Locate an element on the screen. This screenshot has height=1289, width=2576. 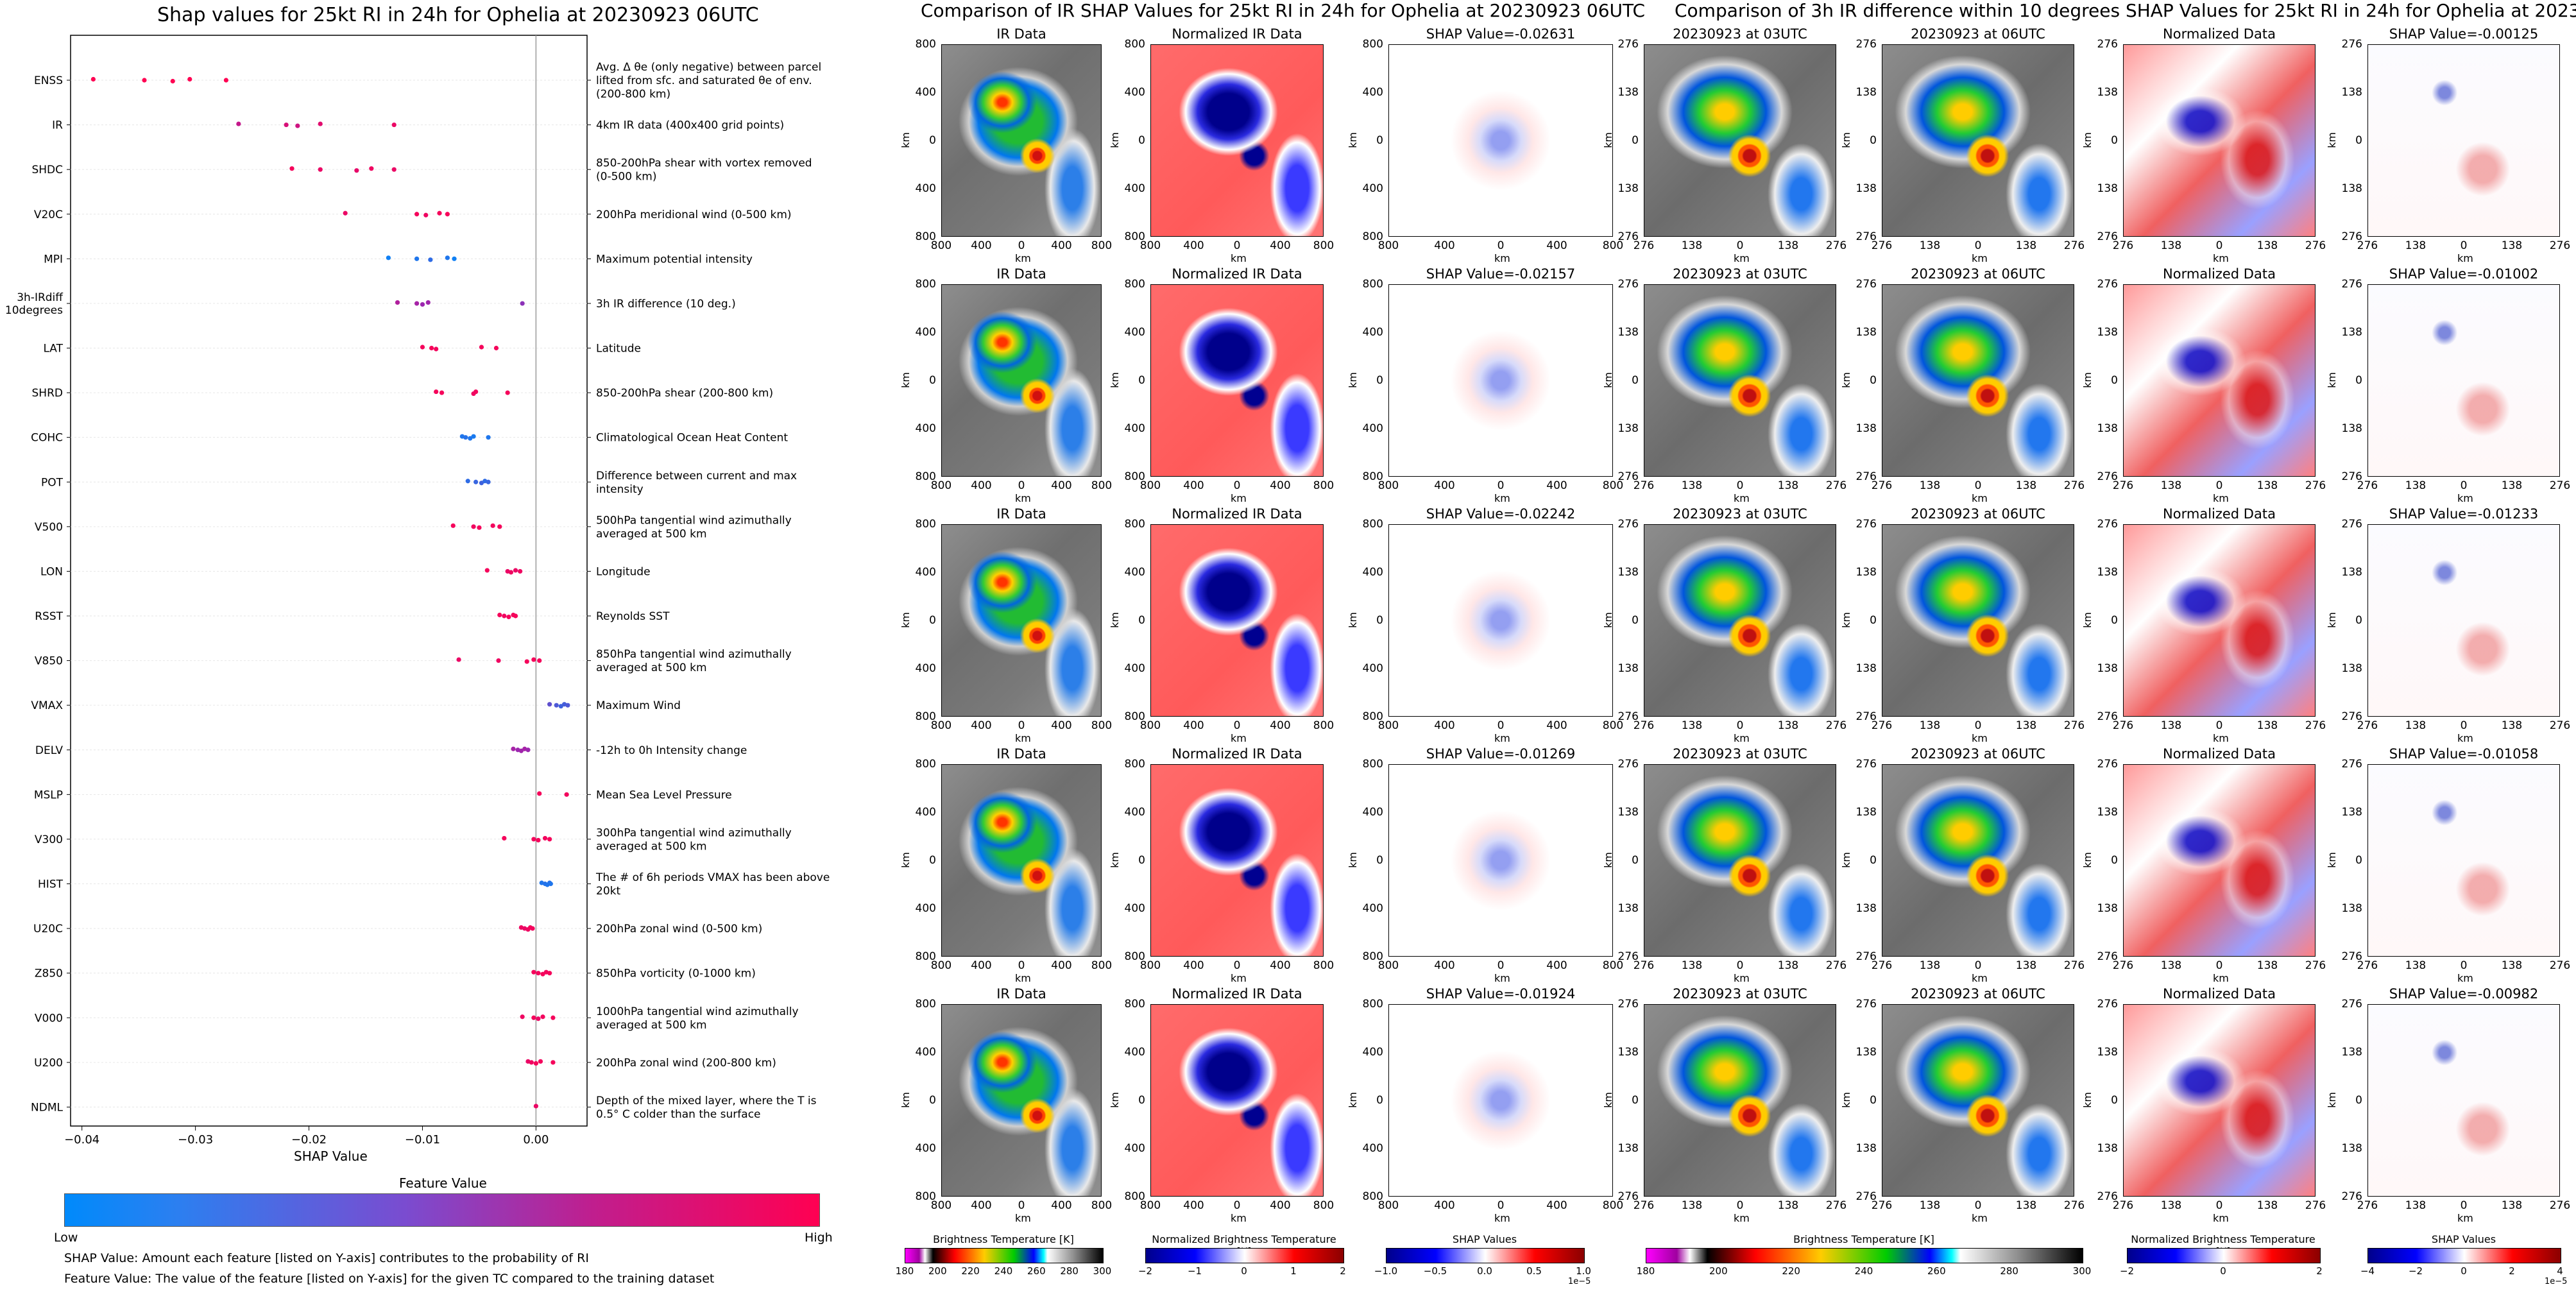
ir-03utc-panel-image is located at coordinates (1740, 620).